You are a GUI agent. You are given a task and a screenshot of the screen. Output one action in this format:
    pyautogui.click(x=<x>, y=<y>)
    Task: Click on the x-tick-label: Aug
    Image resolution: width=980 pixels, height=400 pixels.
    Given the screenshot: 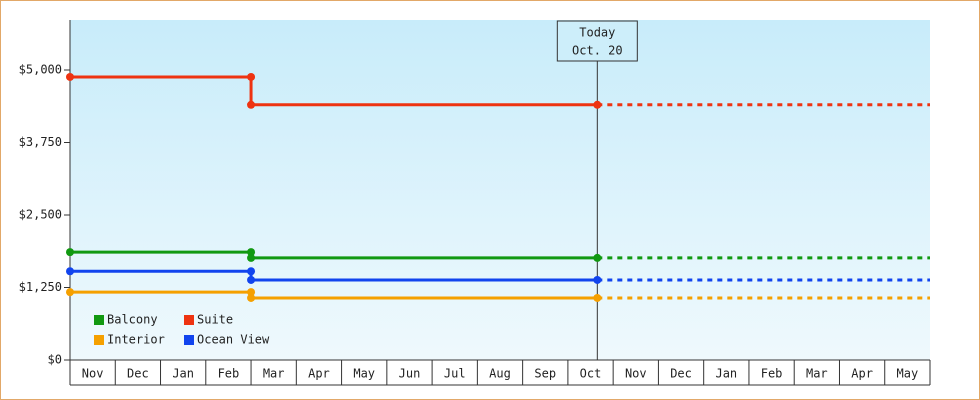 What is the action you would take?
    pyautogui.click(x=500, y=374)
    